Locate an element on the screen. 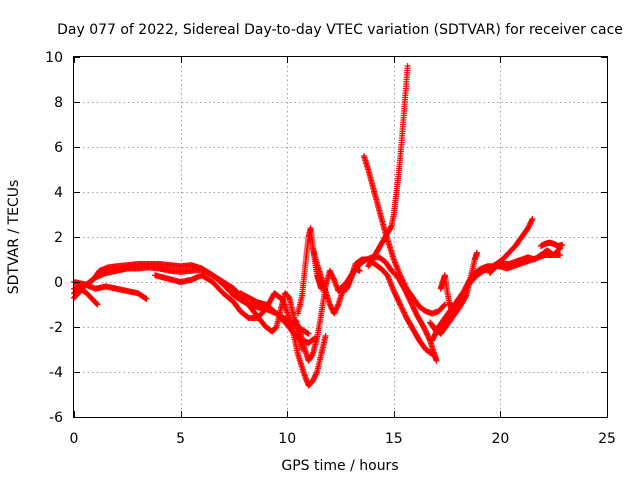  x-tick-label: 10 is located at coordinates (287, 439).